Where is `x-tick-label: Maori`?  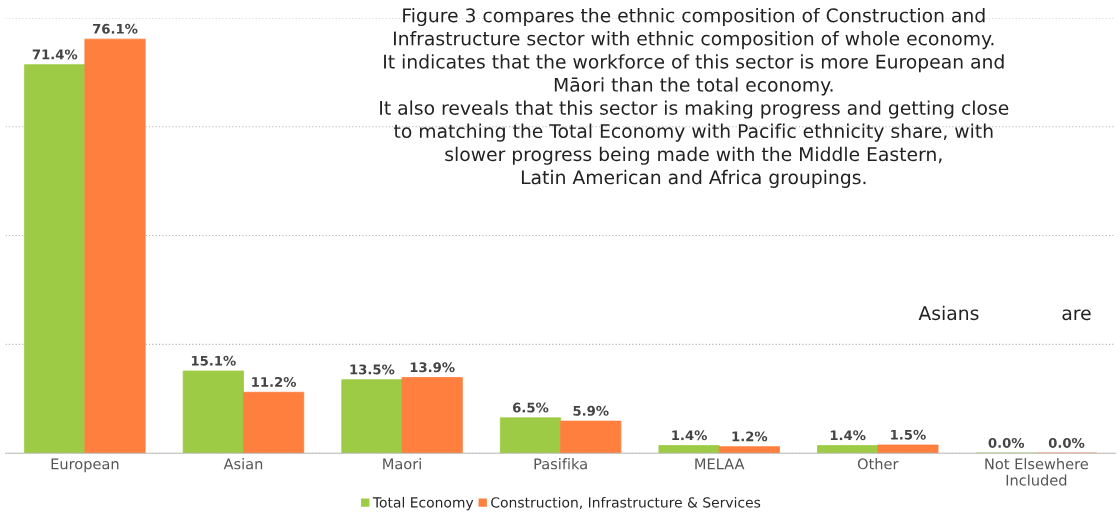 x-tick-label: Maori is located at coordinates (402, 464).